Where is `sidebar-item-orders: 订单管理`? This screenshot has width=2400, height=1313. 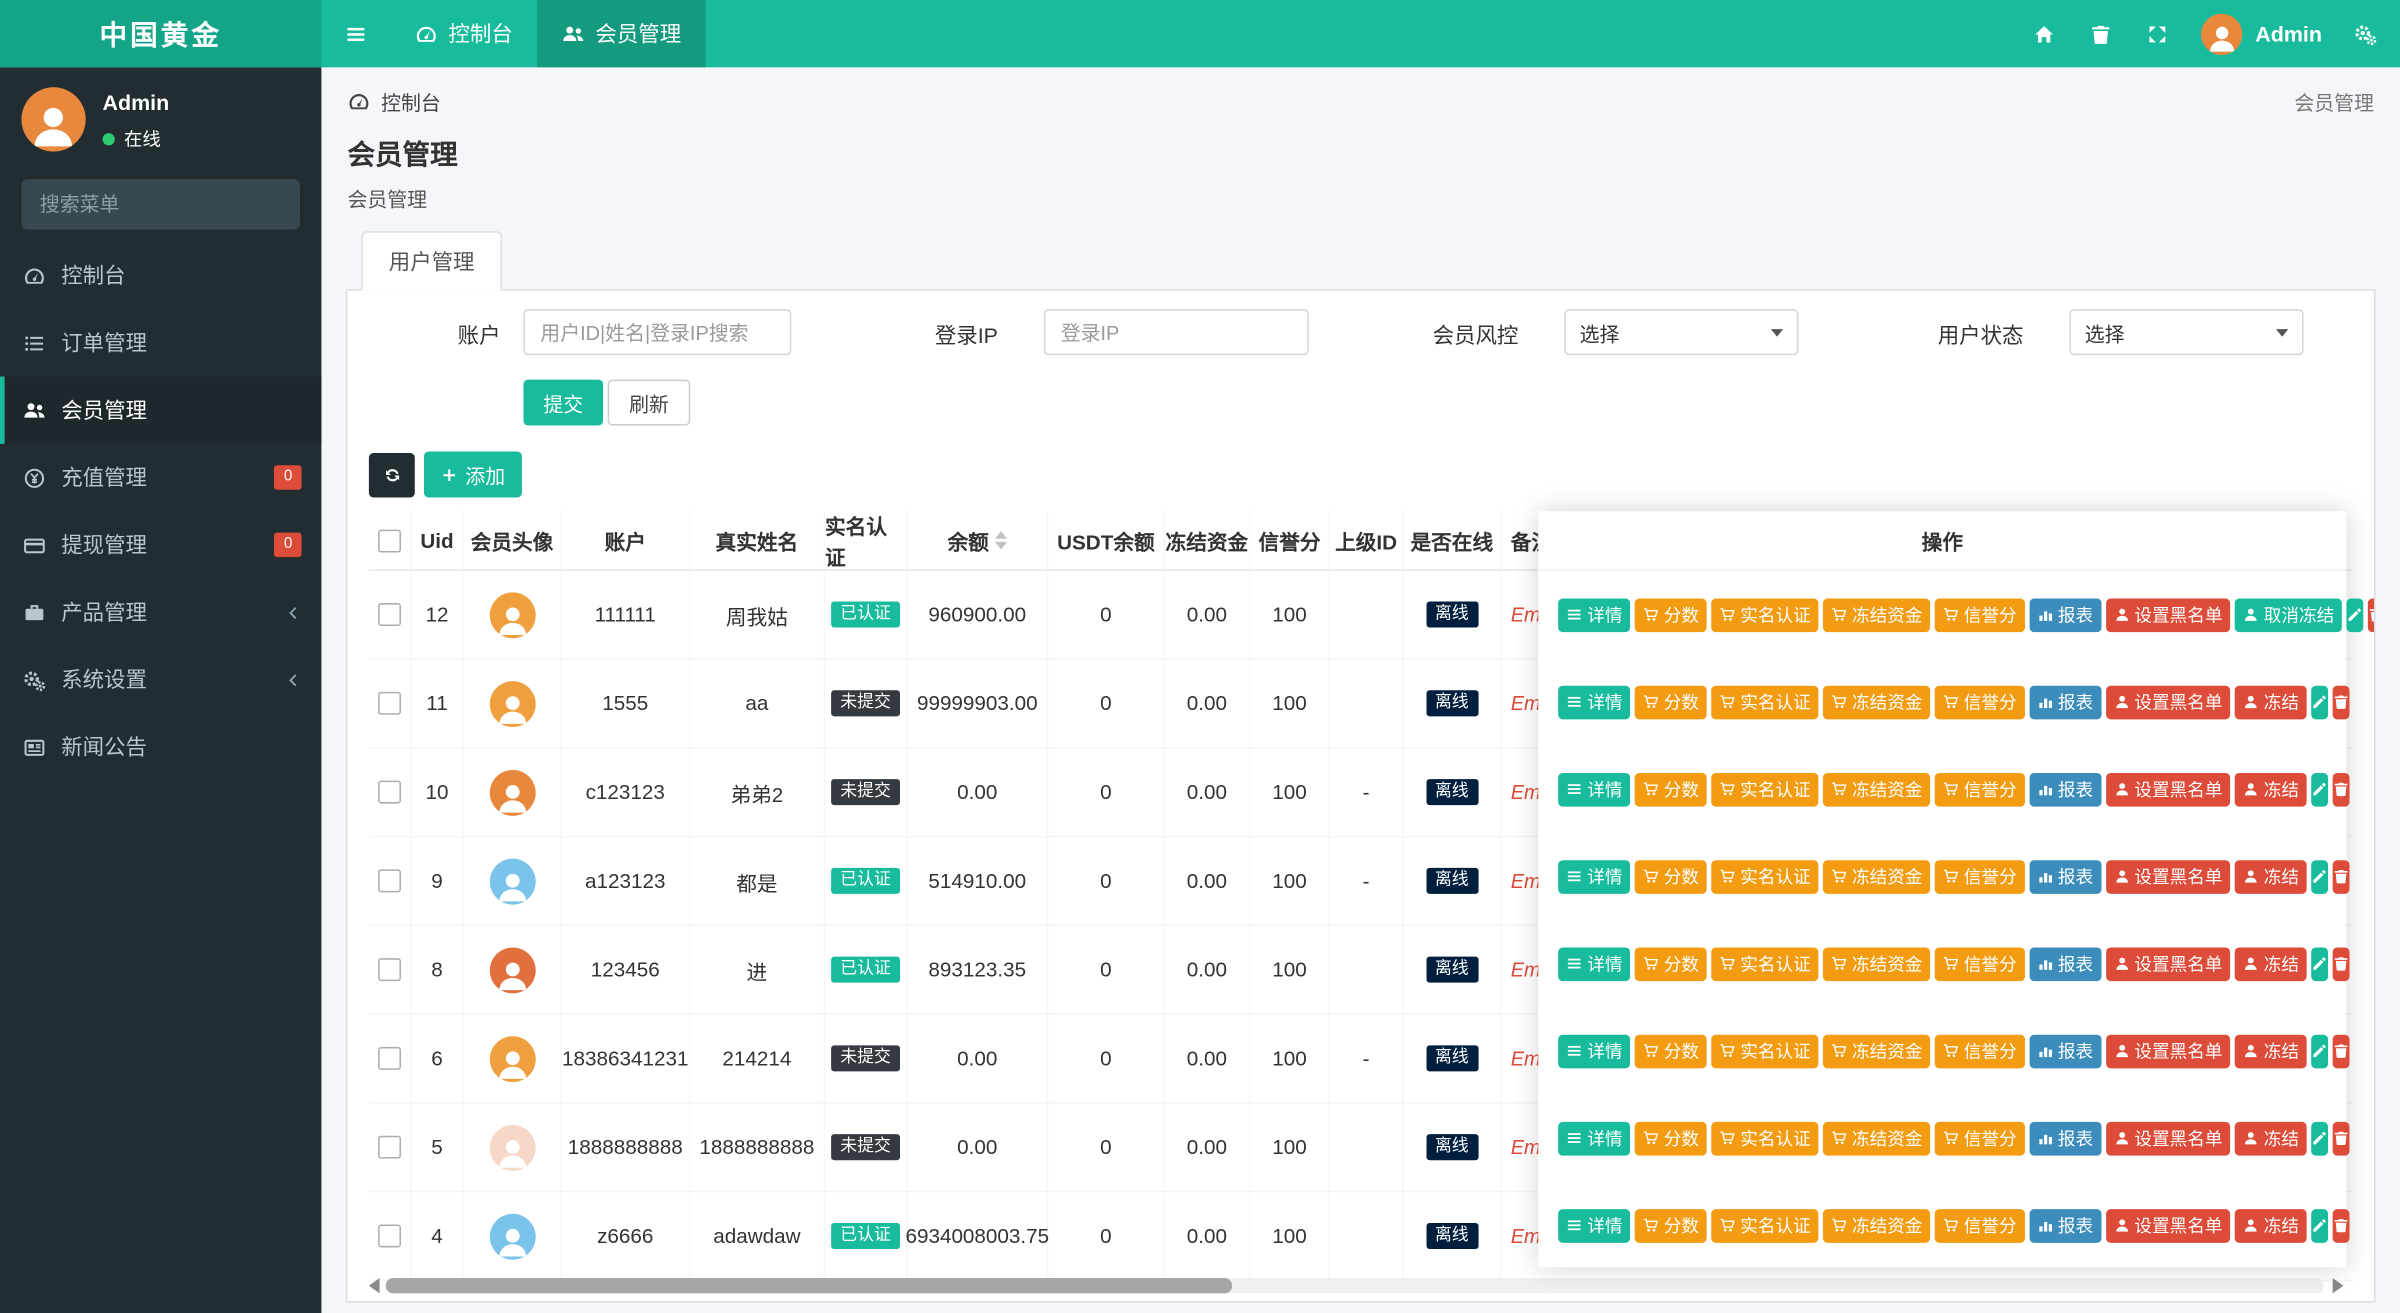
sidebar-item-orders: 订单管理 is located at coordinates (160, 342).